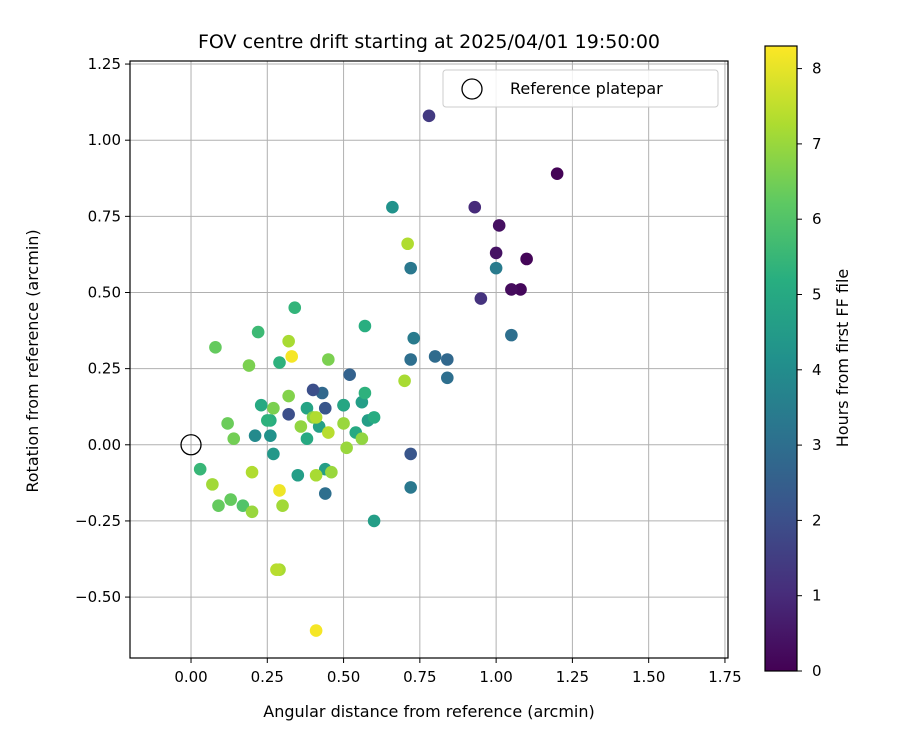 The width and height of the screenshot is (900, 750). What do you see at coordinates (267, 677) in the screenshot?
I see `x-tick-label: 0.25` at bounding box center [267, 677].